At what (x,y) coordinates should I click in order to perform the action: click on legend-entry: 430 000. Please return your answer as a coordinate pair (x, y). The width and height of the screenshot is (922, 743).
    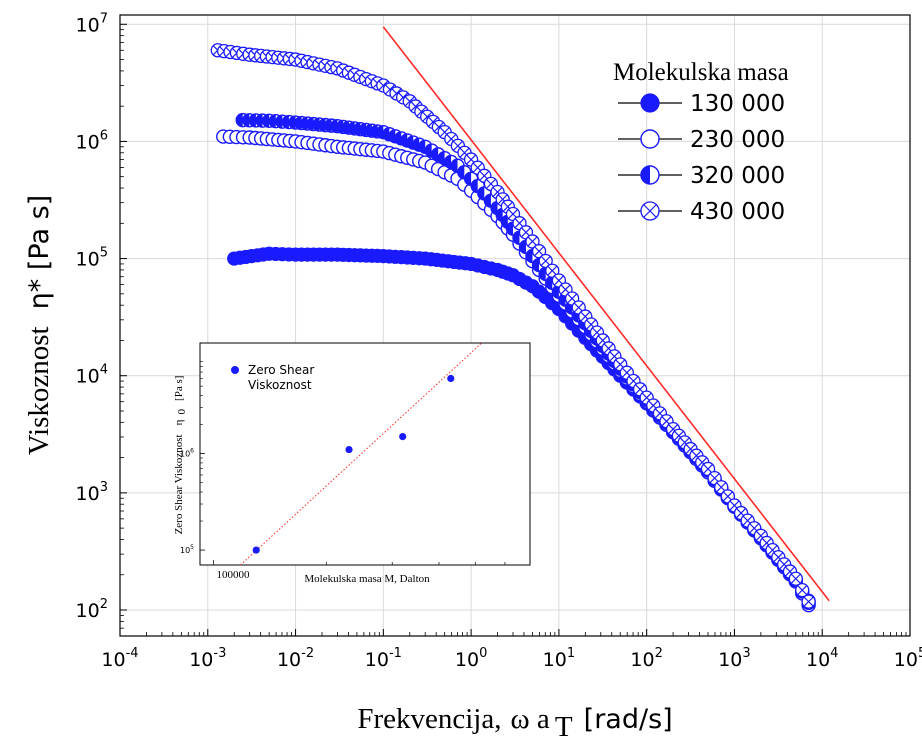
    Looking at the image, I should click on (701, 212).